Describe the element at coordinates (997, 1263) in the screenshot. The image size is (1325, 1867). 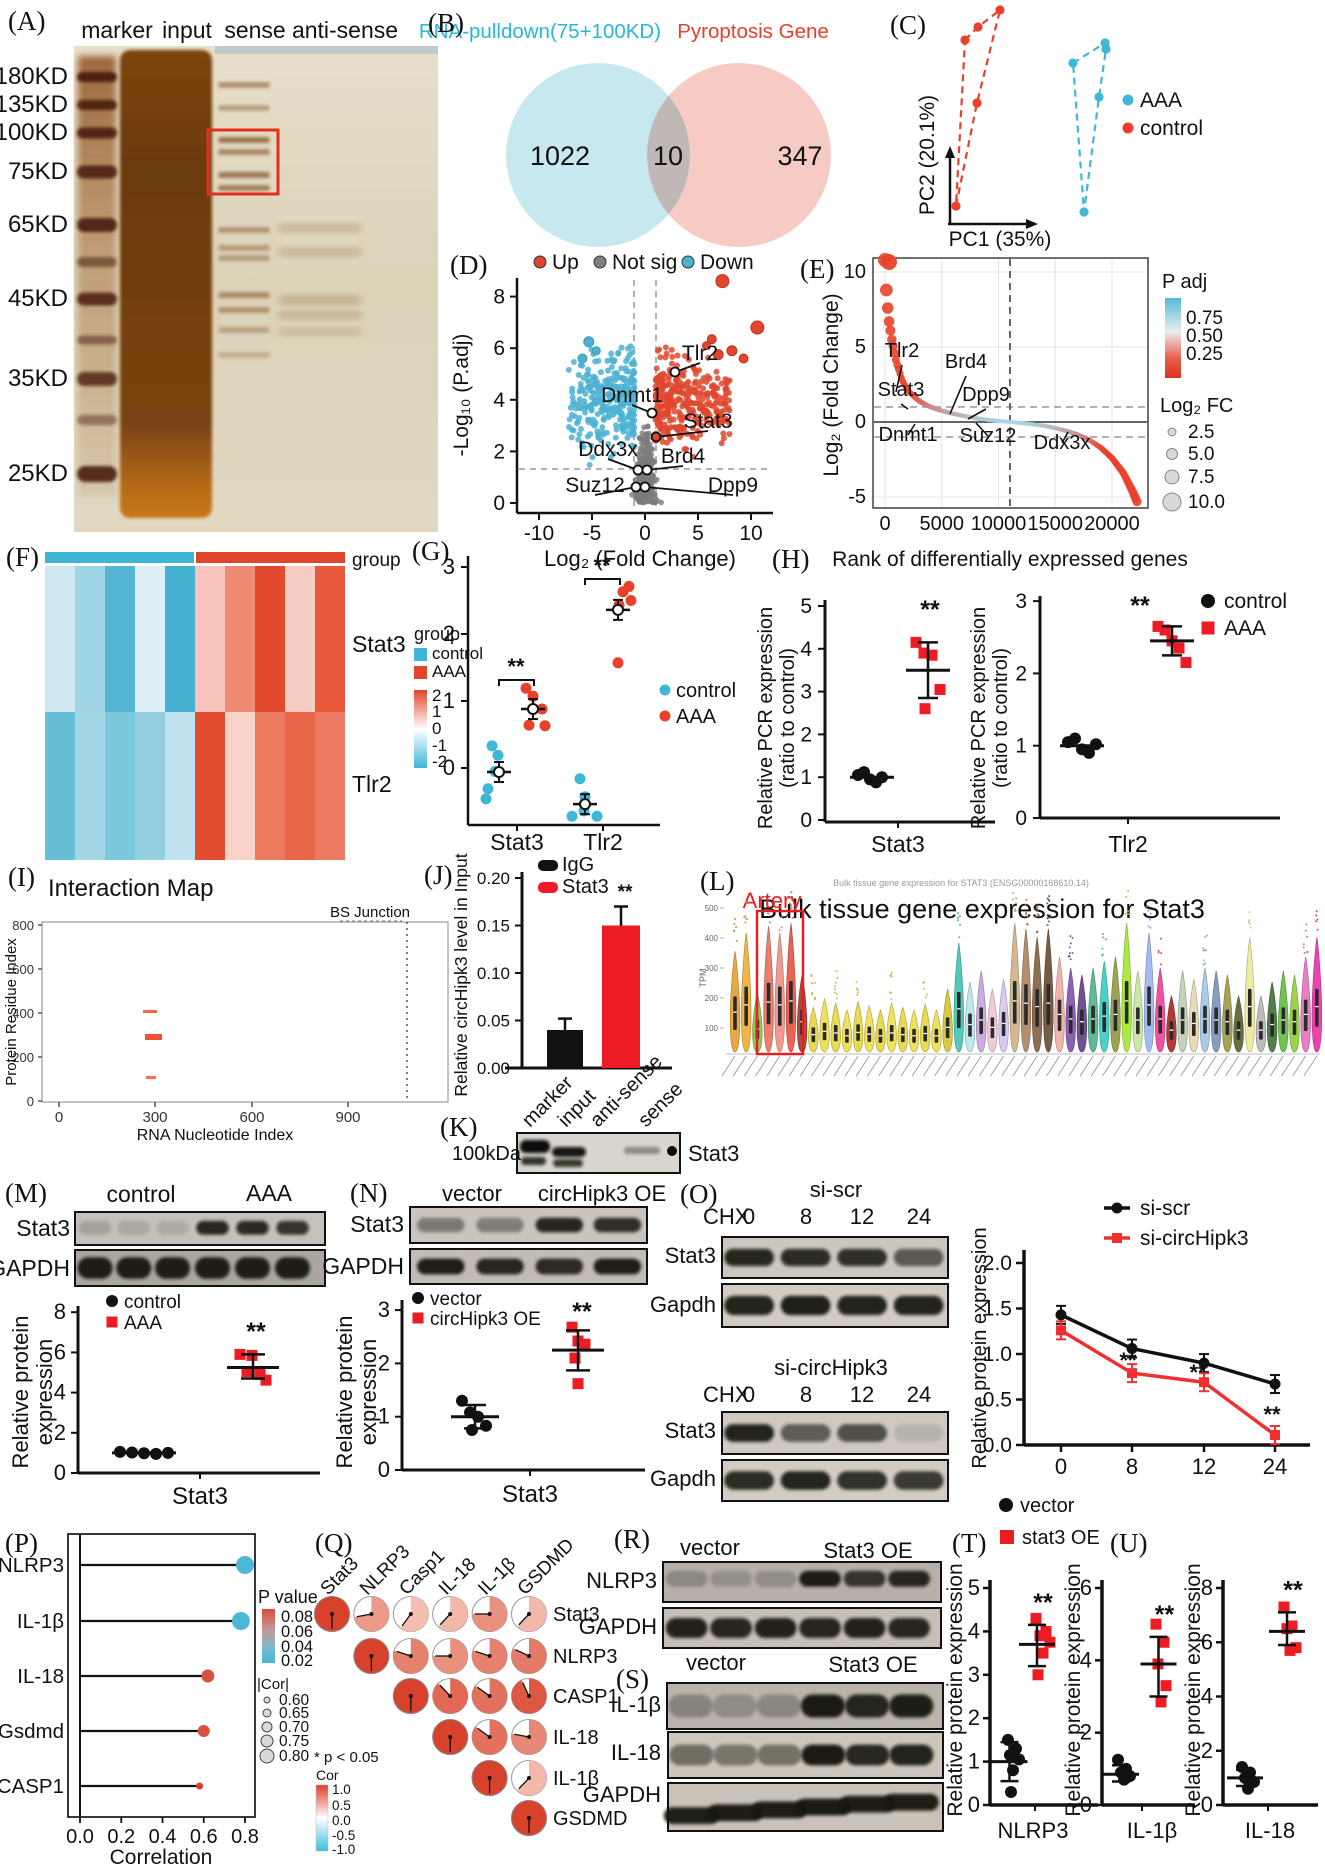
I see `y-tick: 2.0` at that location.